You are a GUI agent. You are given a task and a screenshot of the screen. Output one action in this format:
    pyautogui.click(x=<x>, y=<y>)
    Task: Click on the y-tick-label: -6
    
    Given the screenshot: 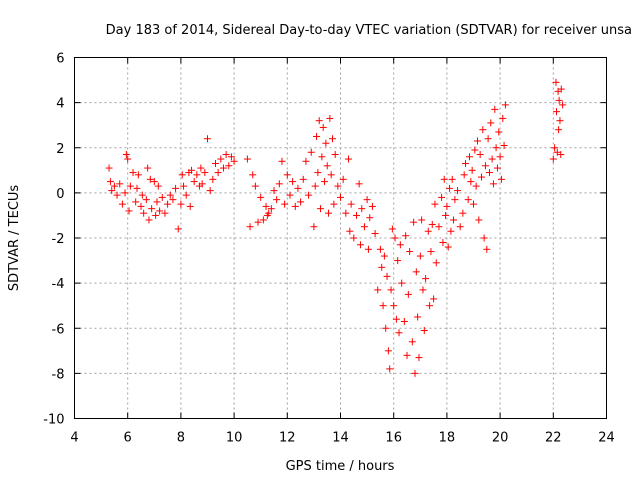 What is the action you would take?
    pyautogui.click(x=58, y=329)
    